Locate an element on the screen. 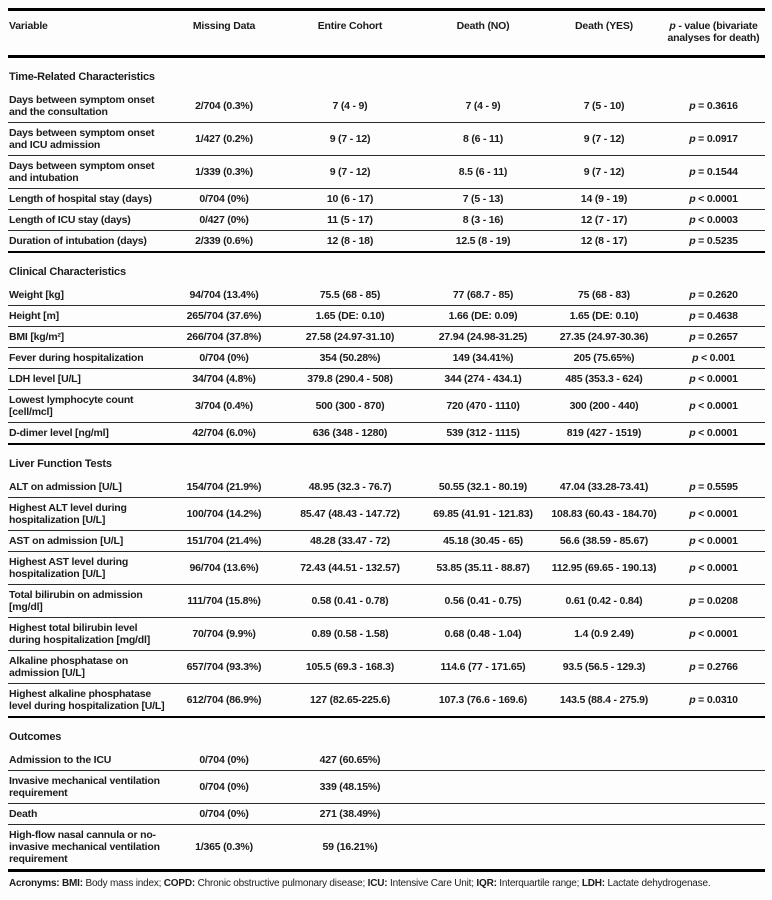  cell-entire-cohort: 72.43 (44.51 - 132.57) is located at coordinates (350, 568).